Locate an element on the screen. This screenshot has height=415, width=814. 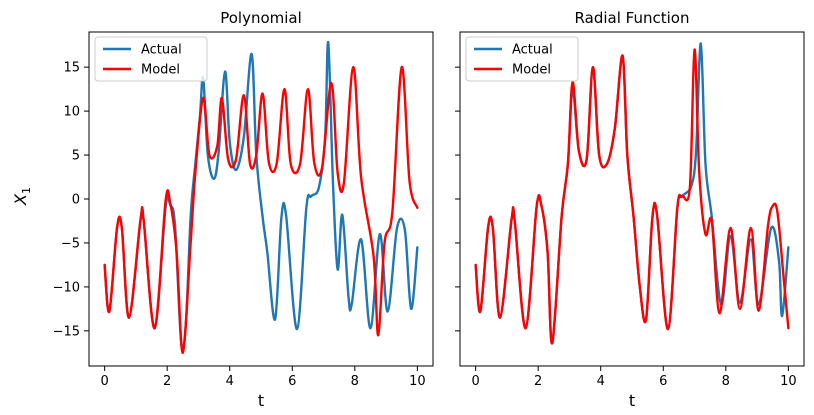
panel-title: Polynomial is located at coordinates (261, 18).